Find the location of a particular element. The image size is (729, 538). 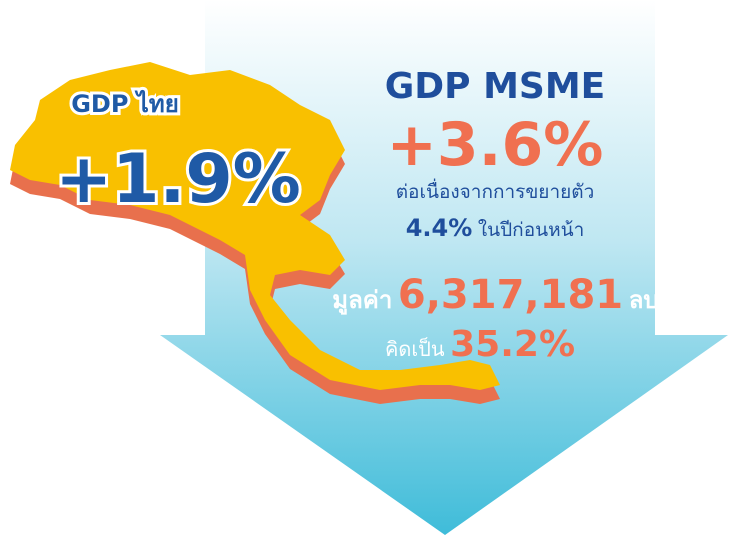

msme-note: ต่อเนื่องจากการขยายตัว is located at coordinates (495, 190).